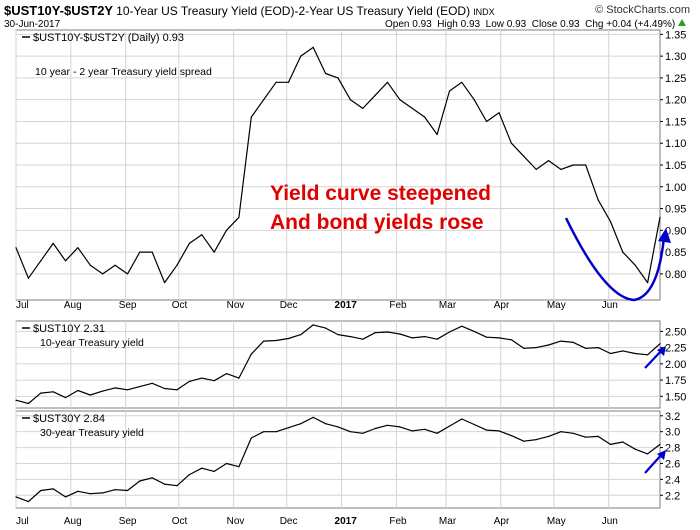  Describe the element at coordinates (675, 122) in the screenshot. I see `y-tick-label: 1.15` at that location.